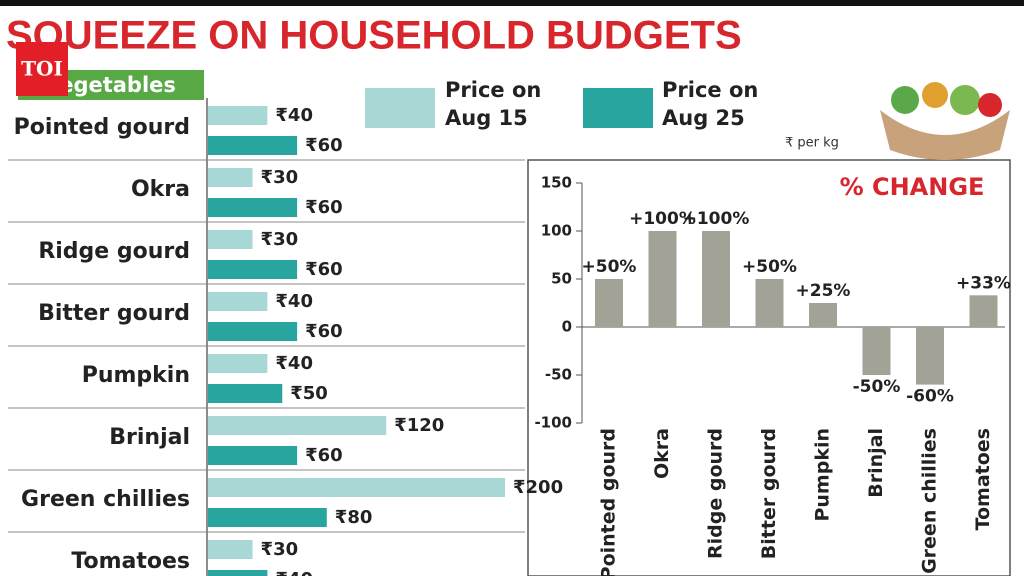  What do you see at coordinates (493, 104) in the screenshot?
I see `legend-label: Price on Aug 15` at bounding box center [493, 104].